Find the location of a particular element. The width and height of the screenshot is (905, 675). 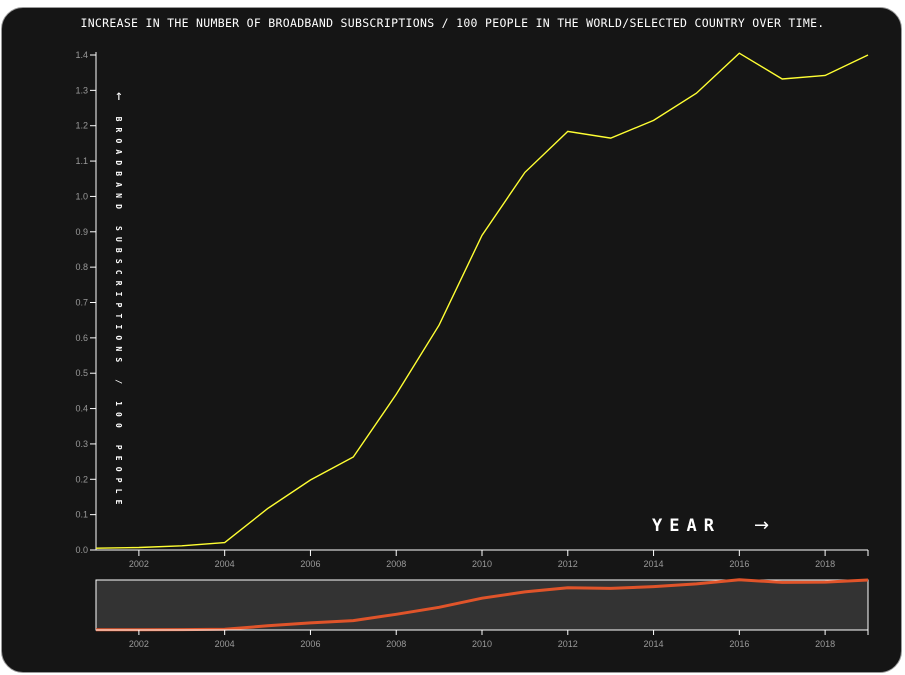

overview-x-tick-label: 2006 is located at coordinates (310, 644).